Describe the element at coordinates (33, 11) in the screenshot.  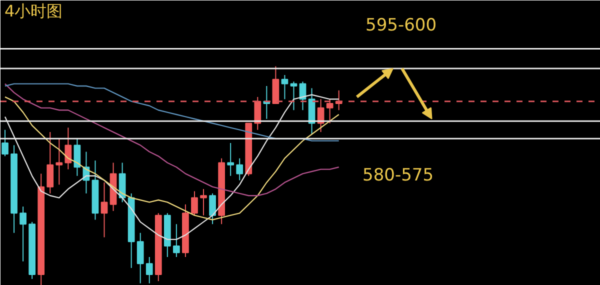
I see `chart-title: 4小时图` at that location.